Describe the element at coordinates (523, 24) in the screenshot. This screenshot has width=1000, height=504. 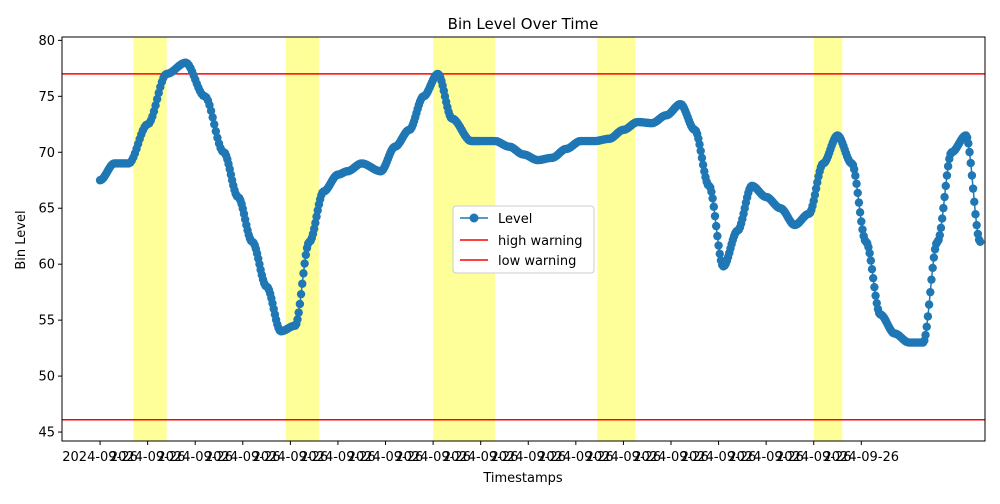
I see `chart-title: Bin Level Over Time` at that location.